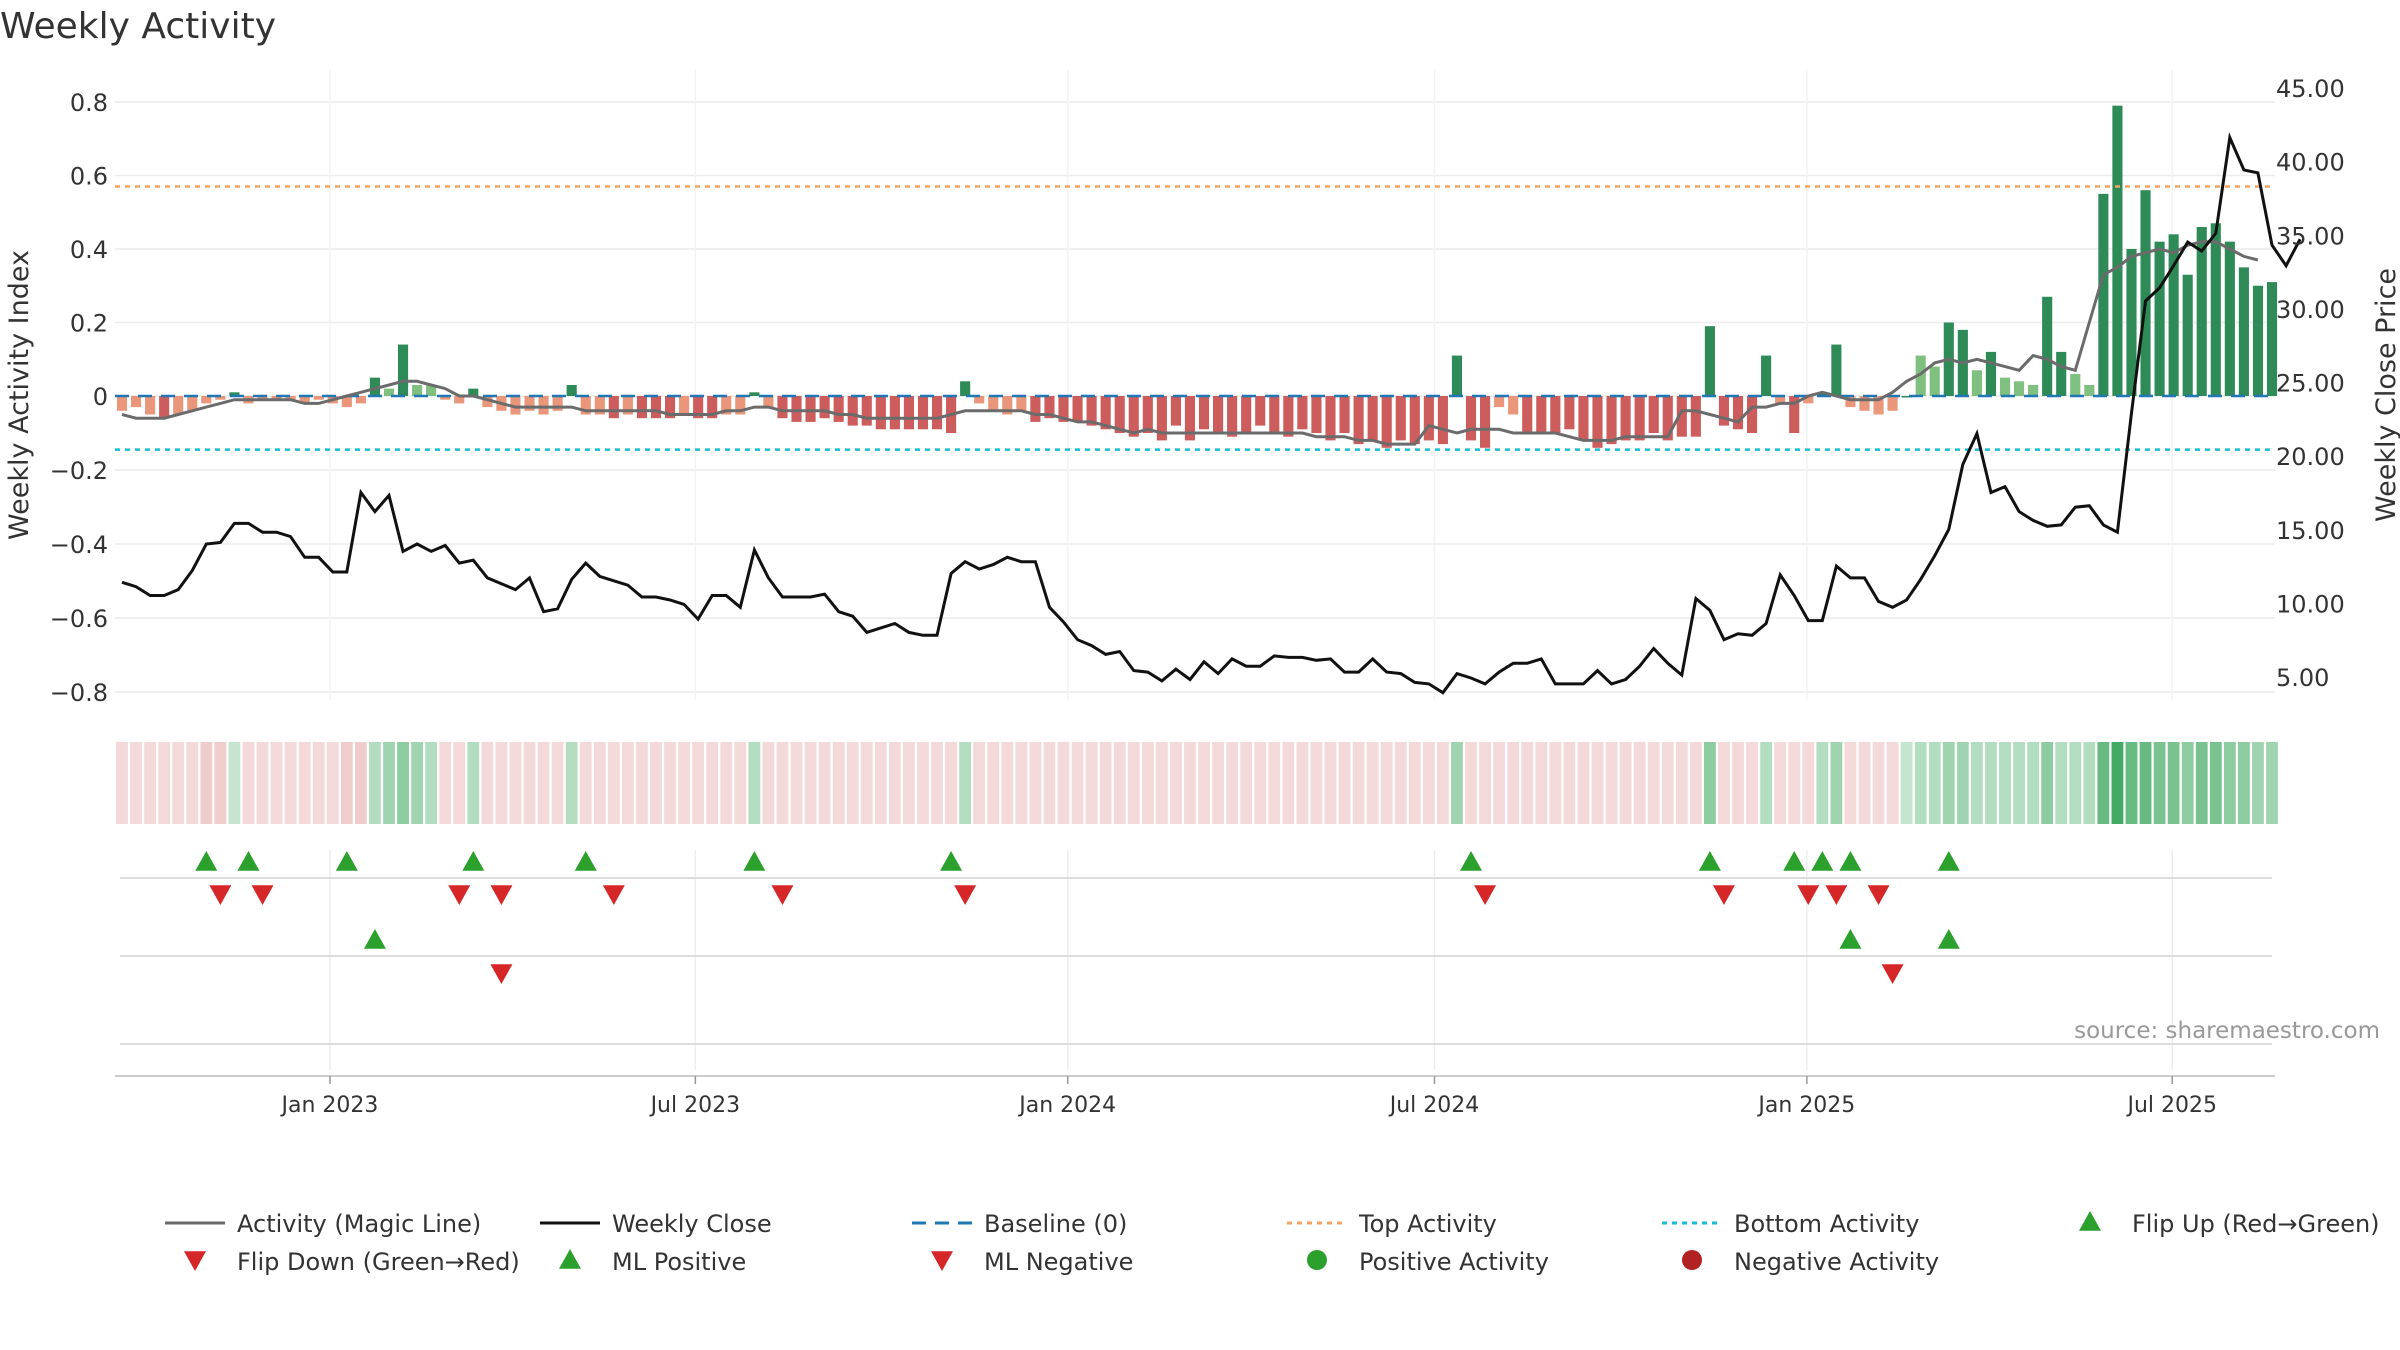 Image resolution: width=2400 pixels, height=1350 pixels. Describe the element at coordinates (1892, 974) in the screenshot. I see `ml-negative-marker` at that location.